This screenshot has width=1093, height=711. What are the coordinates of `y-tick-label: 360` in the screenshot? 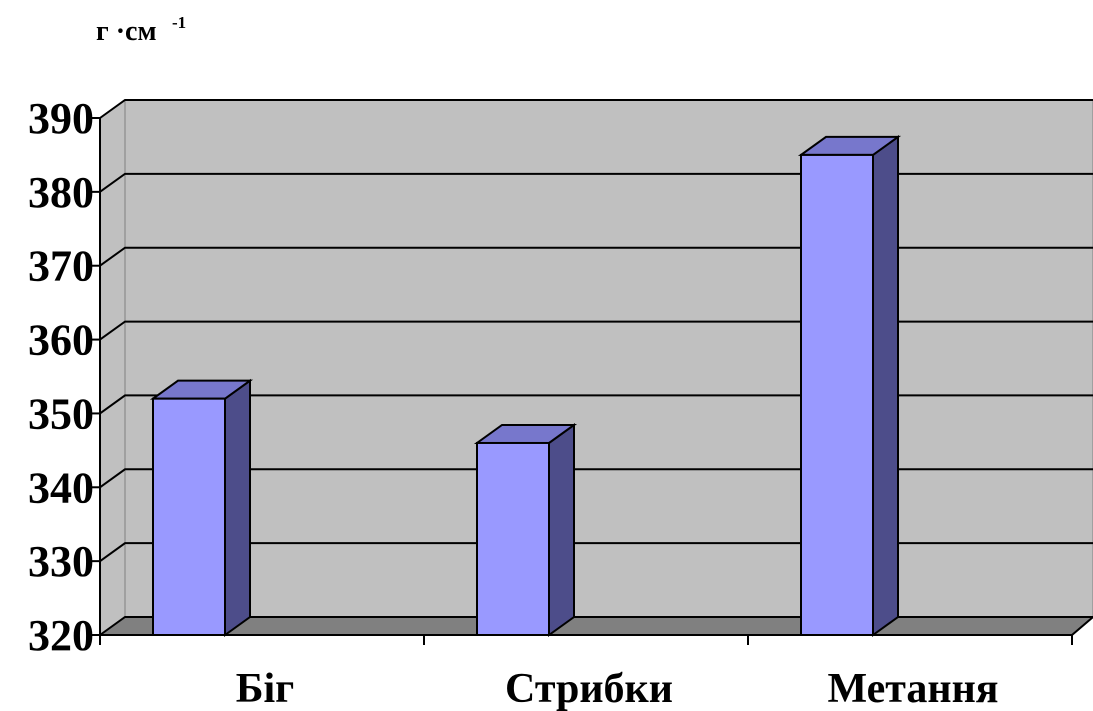 It's located at (61, 340).